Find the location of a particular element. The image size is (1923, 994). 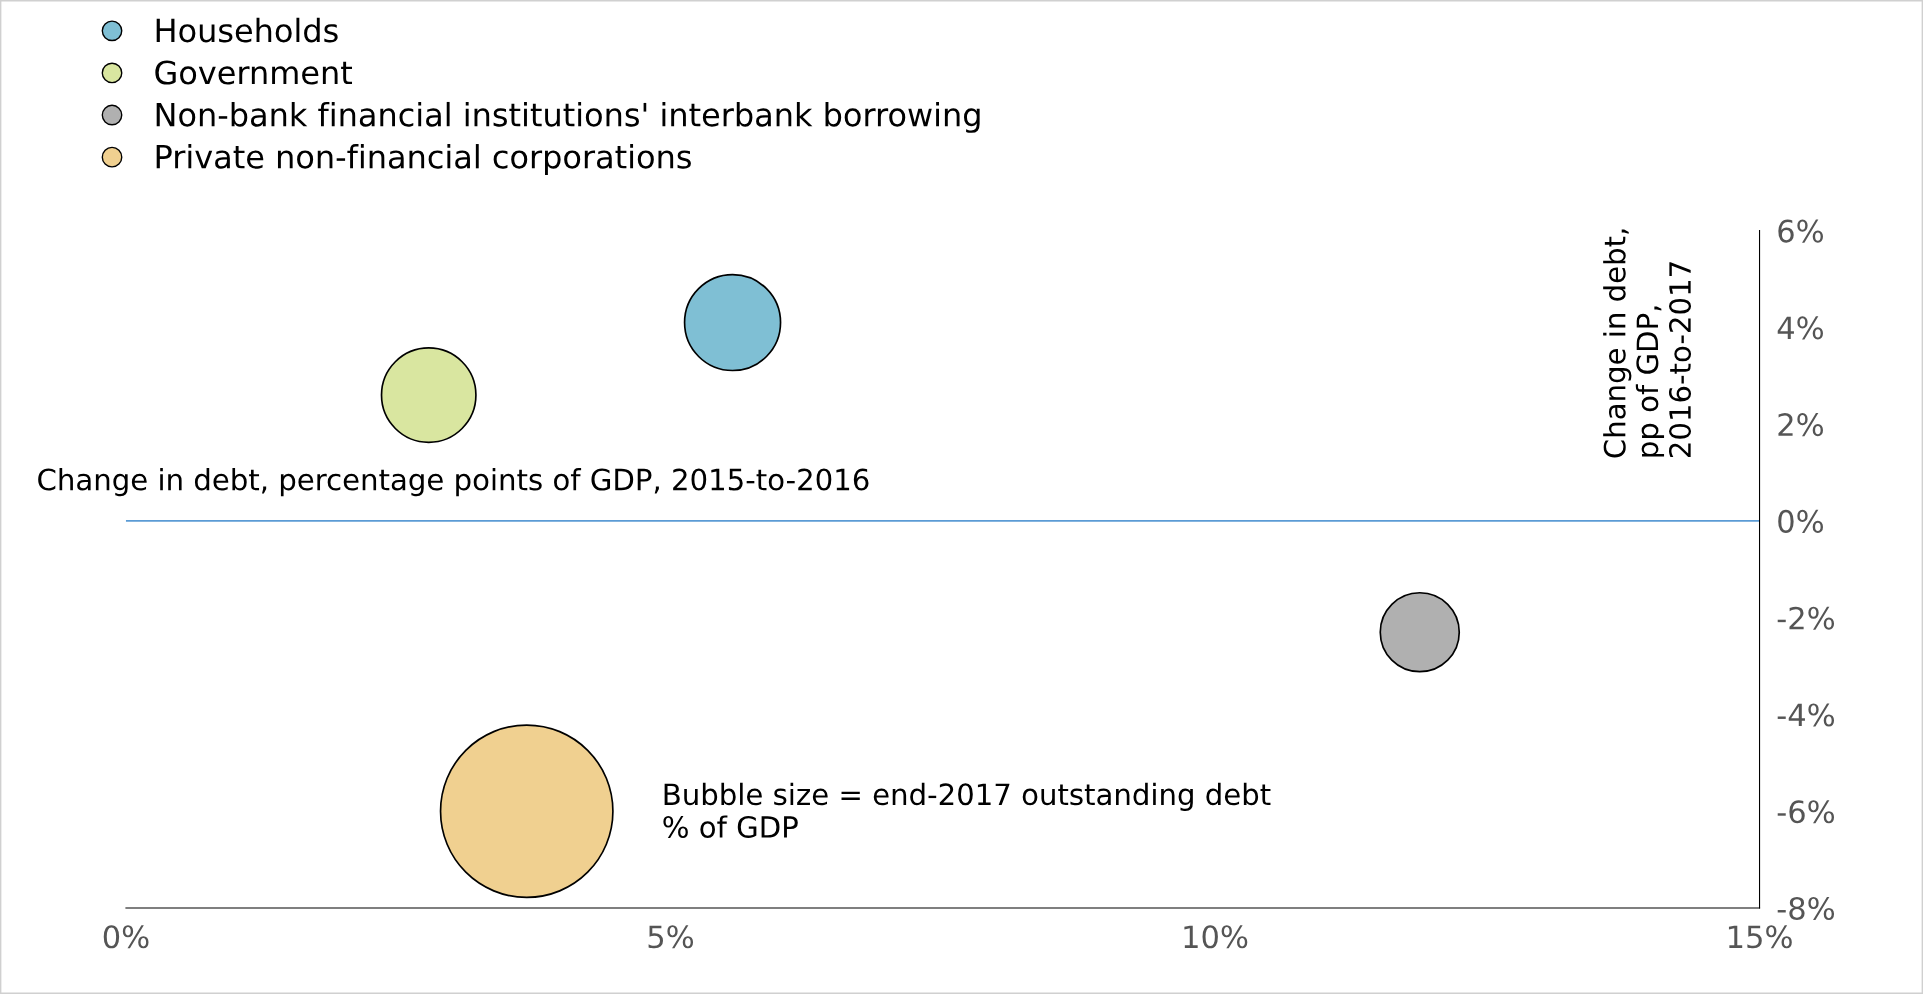

legend-label: Private non-financial corporations is located at coordinates (423, 159).